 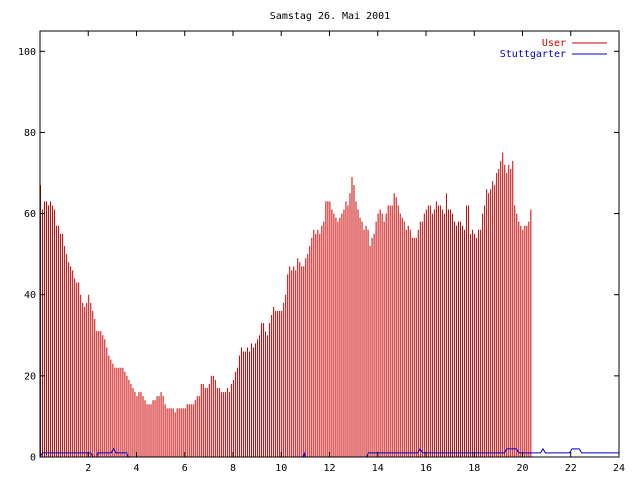 What do you see at coordinates (281, 468) in the screenshot?
I see `x-tick-label: 10` at bounding box center [281, 468].